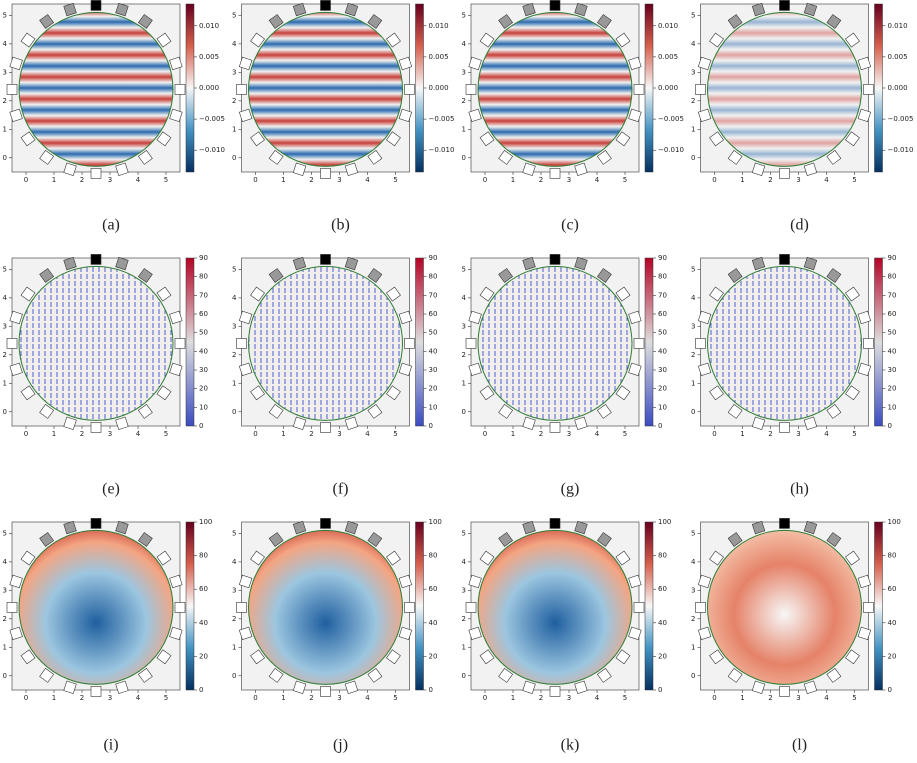 This screenshot has height=763, width=917. What do you see at coordinates (664, 522) in the screenshot?
I see `colorbar-tick-label: 100` at bounding box center [664, 522].